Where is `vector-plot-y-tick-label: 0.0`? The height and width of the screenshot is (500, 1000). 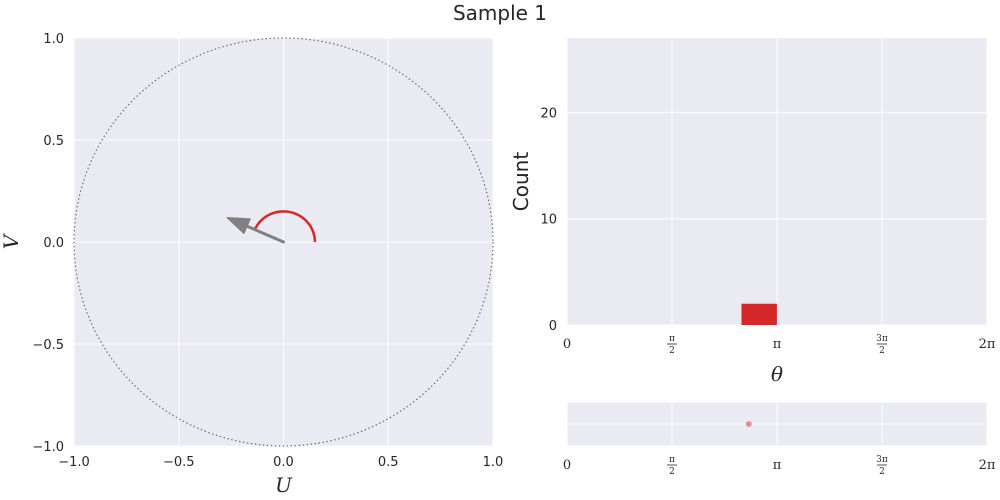
vector-plot-y-tick-label: 0.0 is located at coordinates (53, 243).